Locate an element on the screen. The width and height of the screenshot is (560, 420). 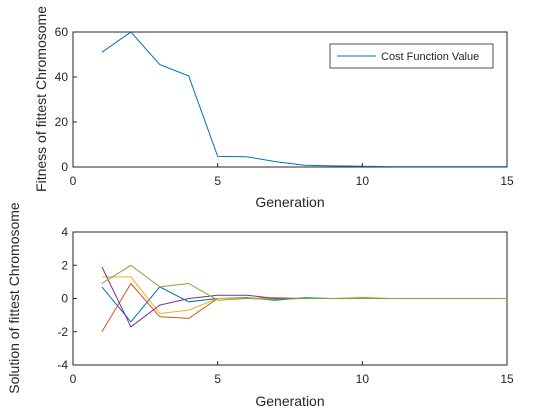
top-x-tick-label: 10 is located at coordinates (363, 181).